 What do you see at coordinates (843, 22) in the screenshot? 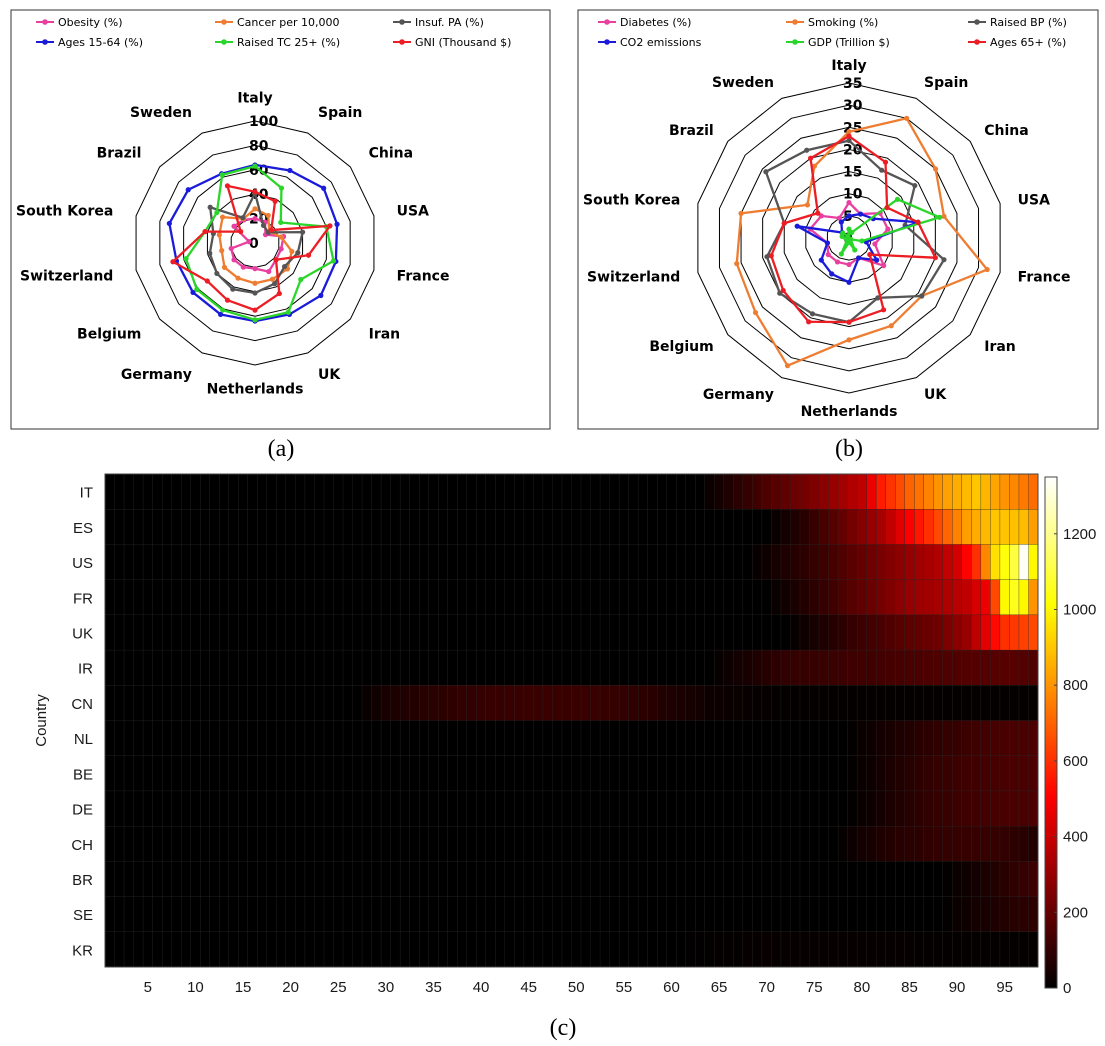
I see `legend-label: Smoking (%)` at bounding box center [843, 22].